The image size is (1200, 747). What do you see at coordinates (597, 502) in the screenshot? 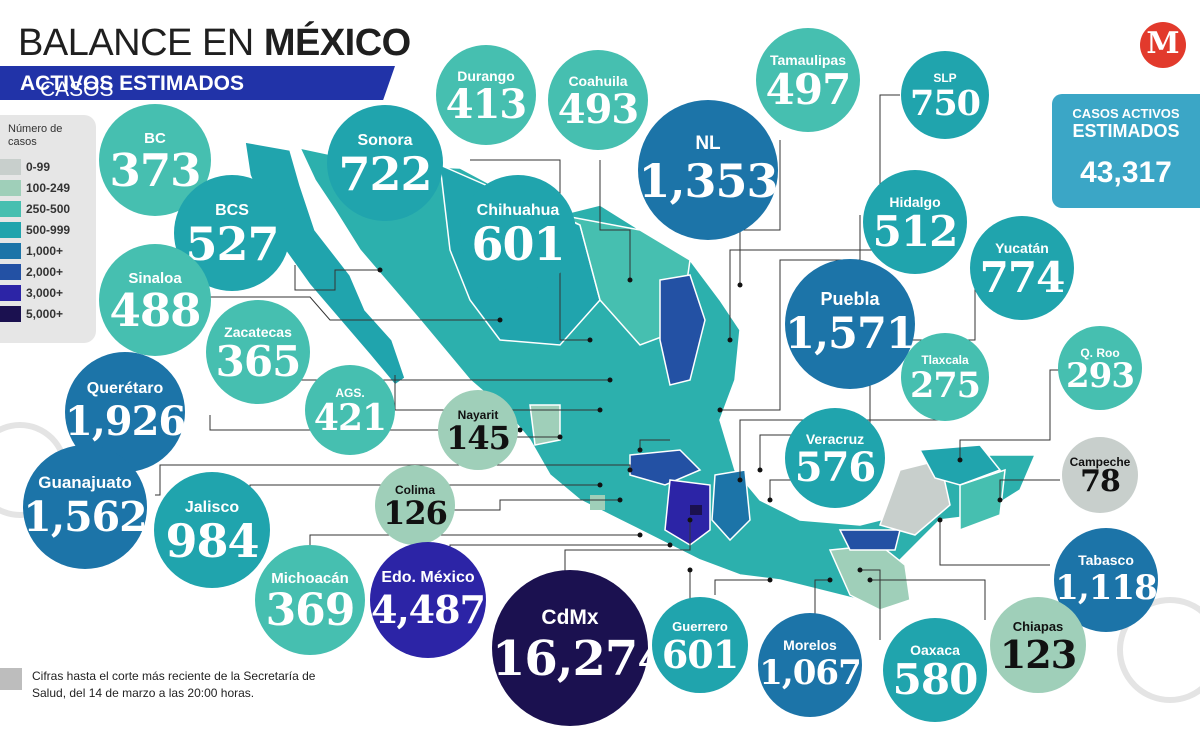
I see `map-colima` at bounding box center [597, 502].